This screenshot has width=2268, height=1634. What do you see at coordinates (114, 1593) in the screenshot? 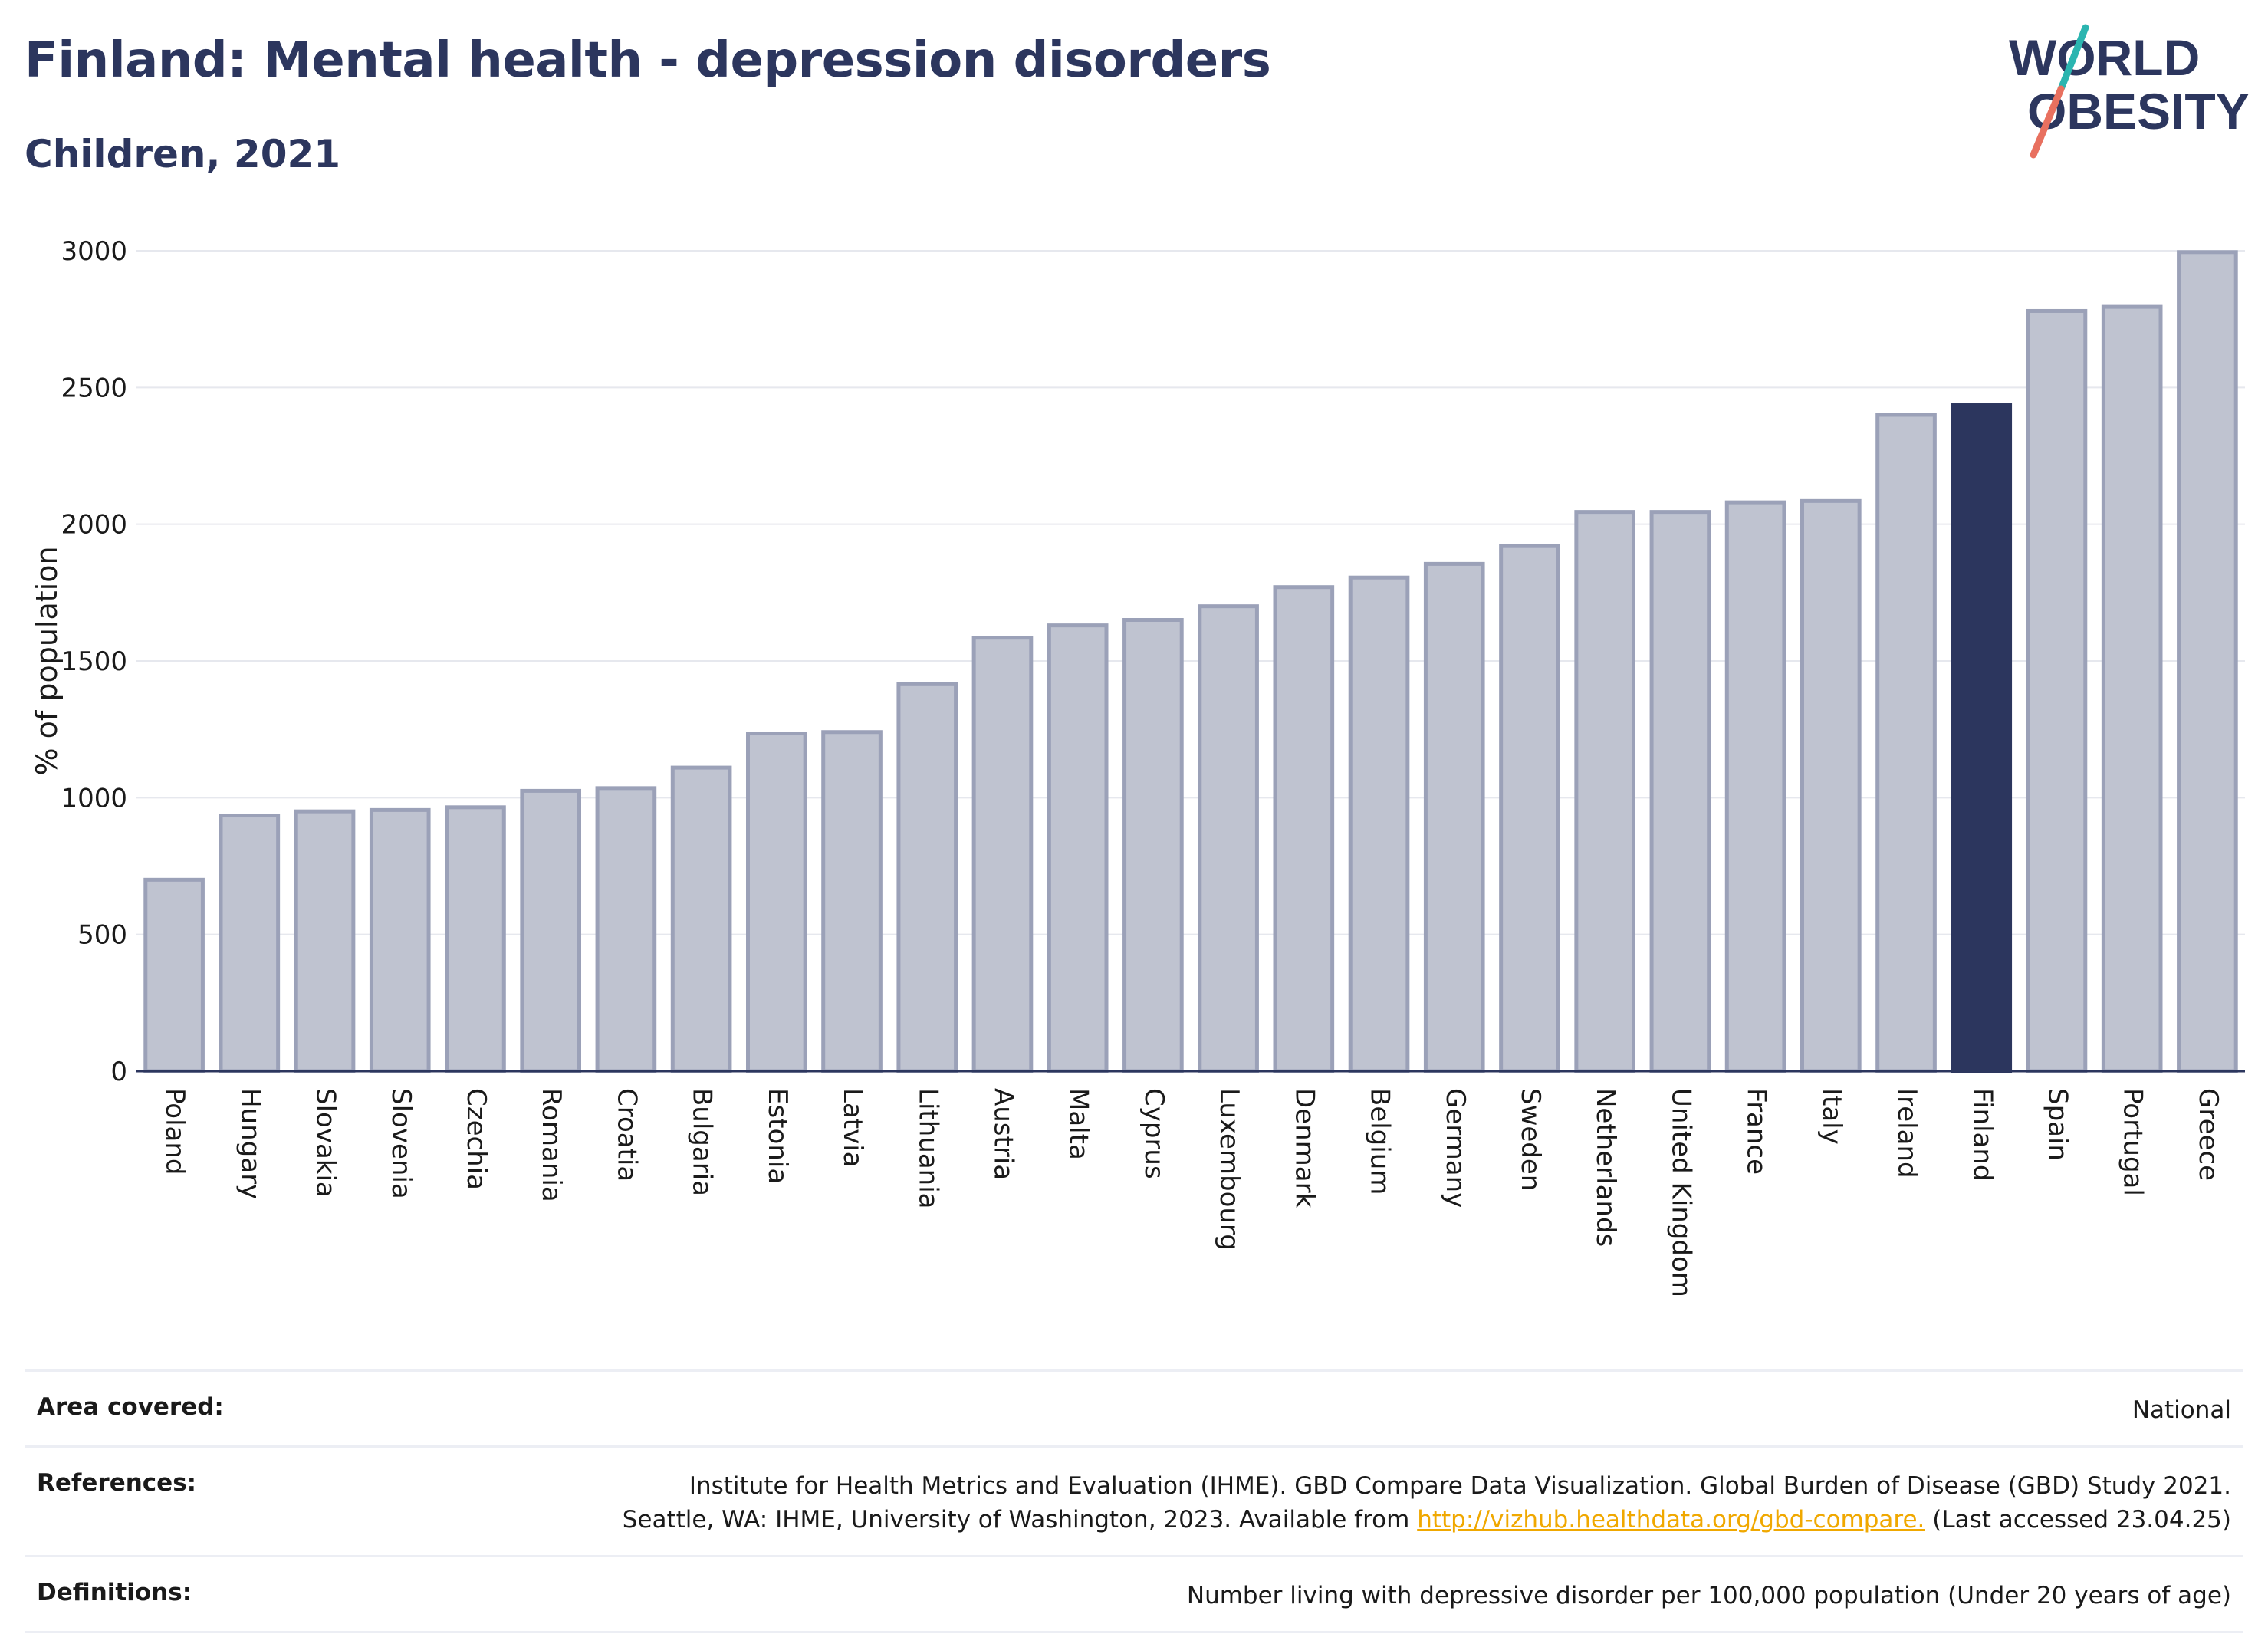
I see `definitions-label: Definitions:` at bounding box center [114, 1593].